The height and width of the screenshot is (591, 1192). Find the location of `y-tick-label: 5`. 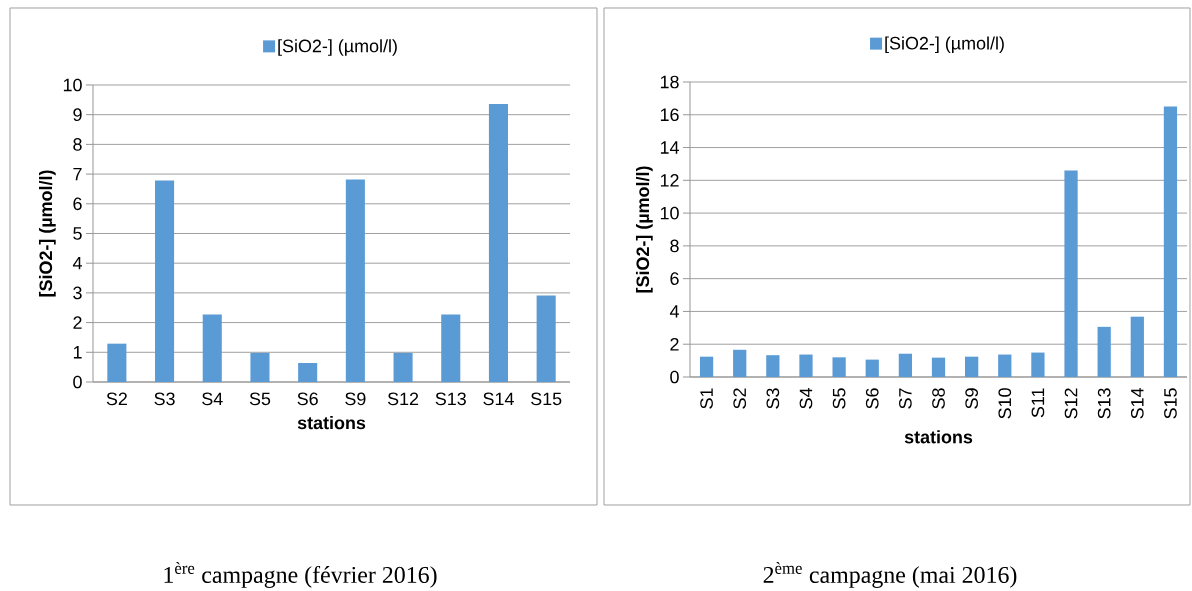

y-tick-label: 5 is located at coordinates (77, 233).